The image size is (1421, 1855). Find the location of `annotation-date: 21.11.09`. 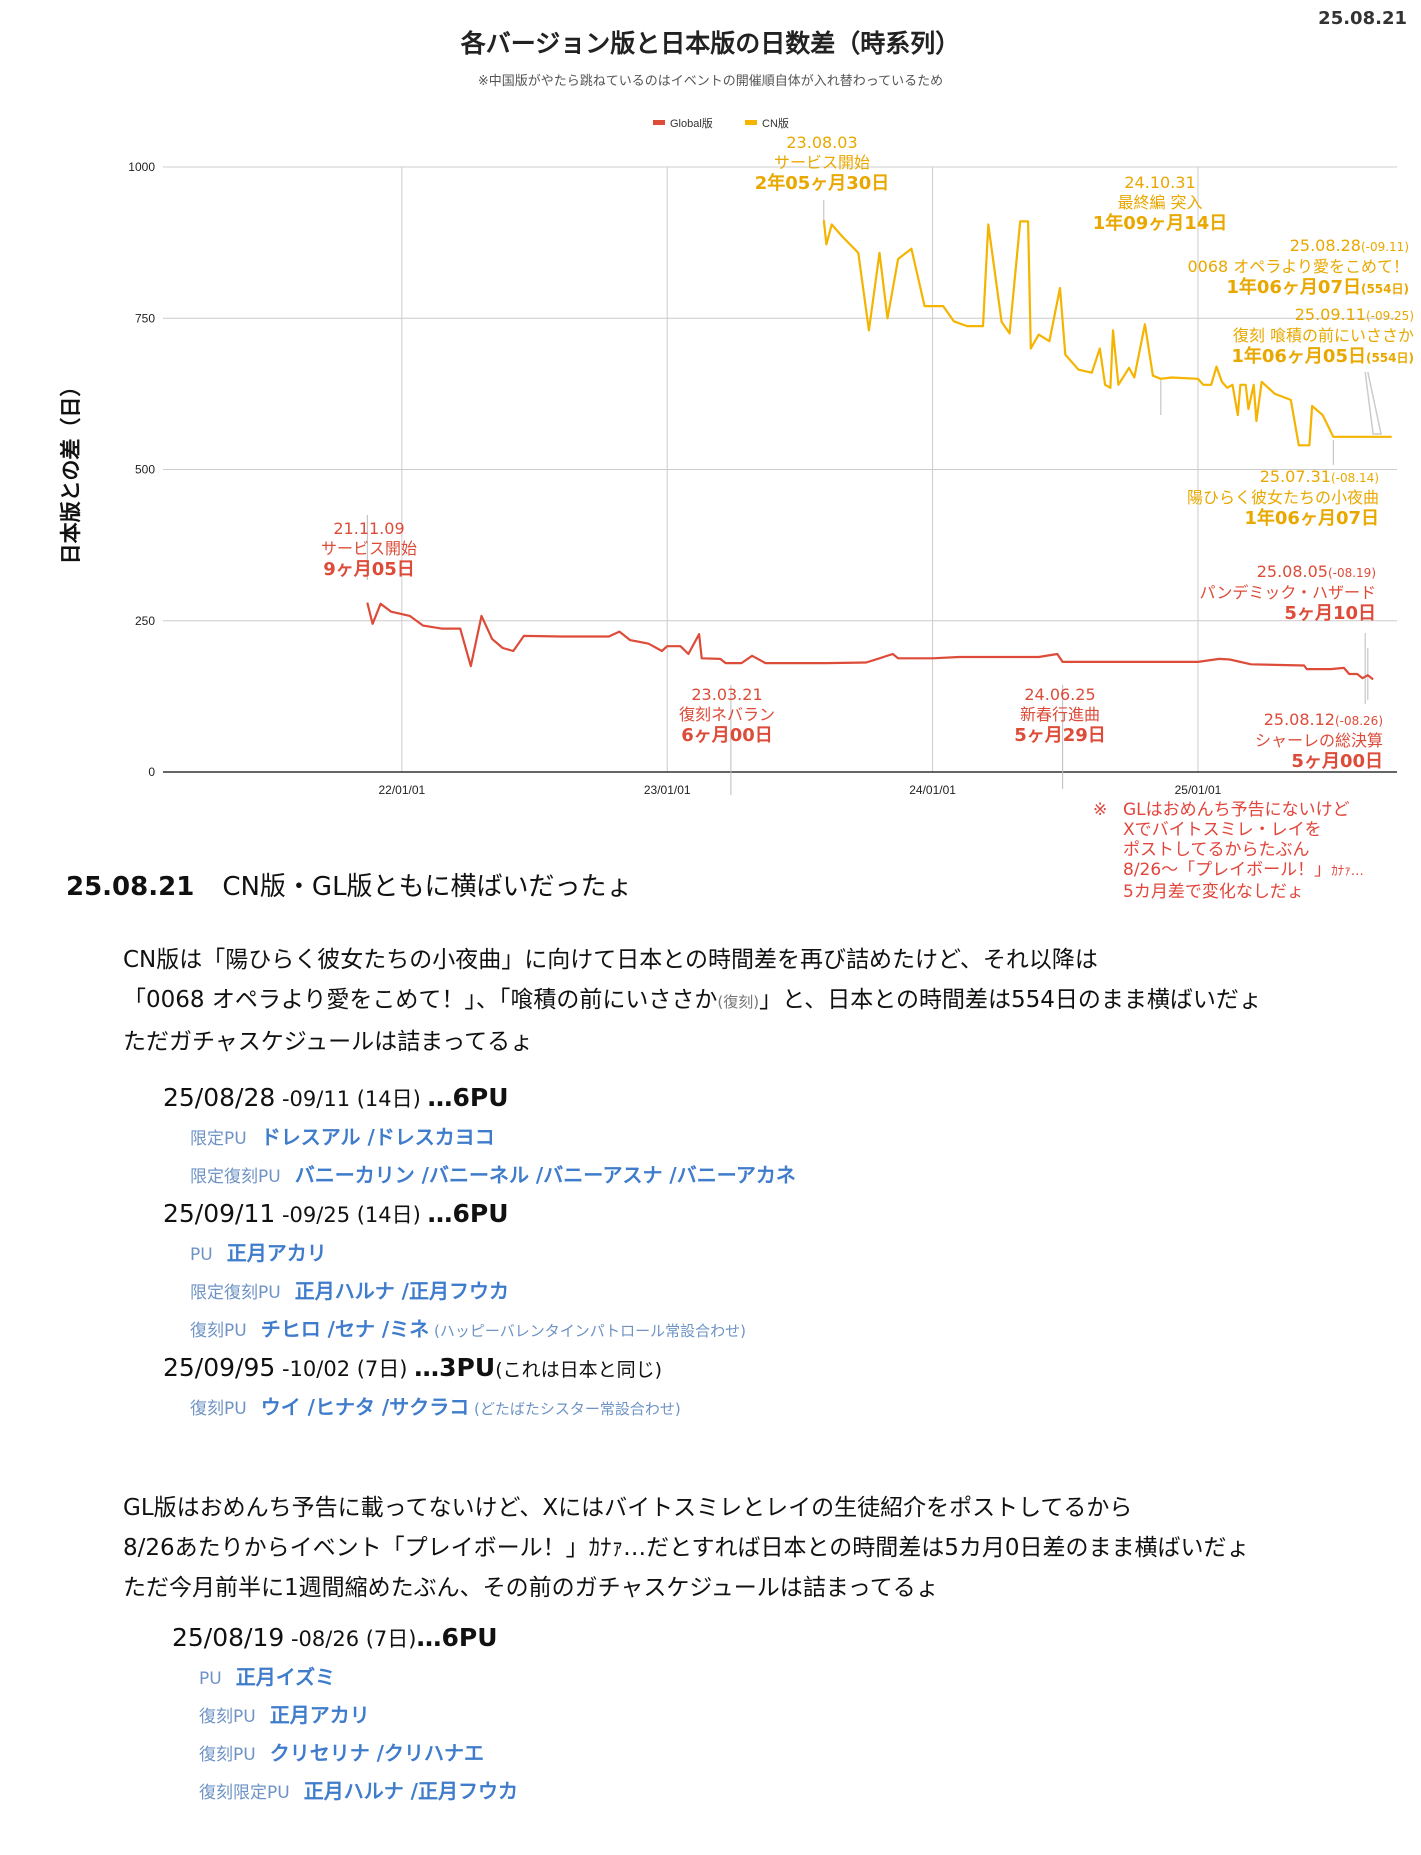

annotation-date: 21.11.09 is located at coordinates (369, 528).